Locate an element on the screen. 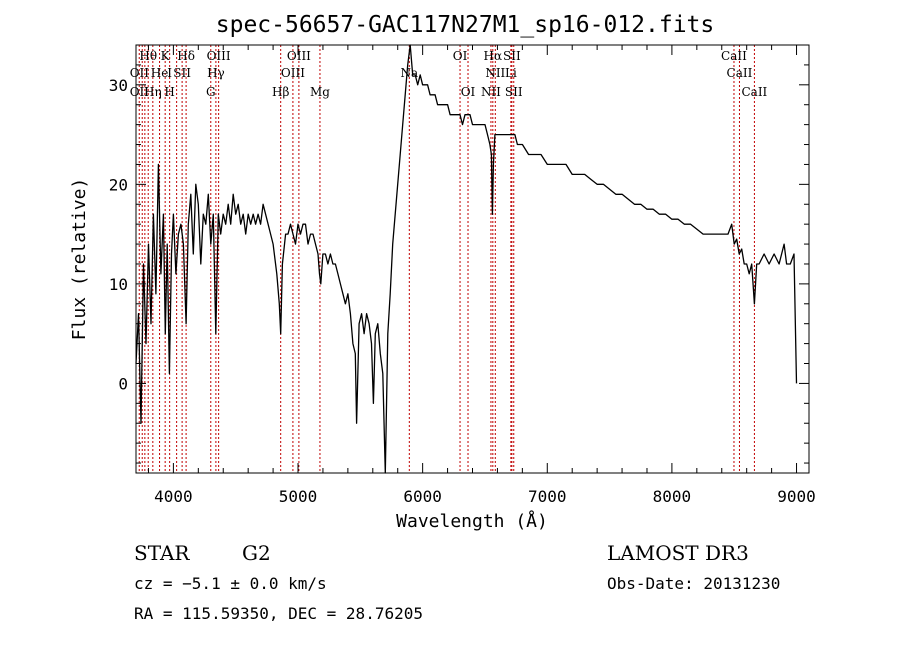 The width and height of the screenshot is (900, 649). line-label-25: OI is located at coordinates (468, 92).